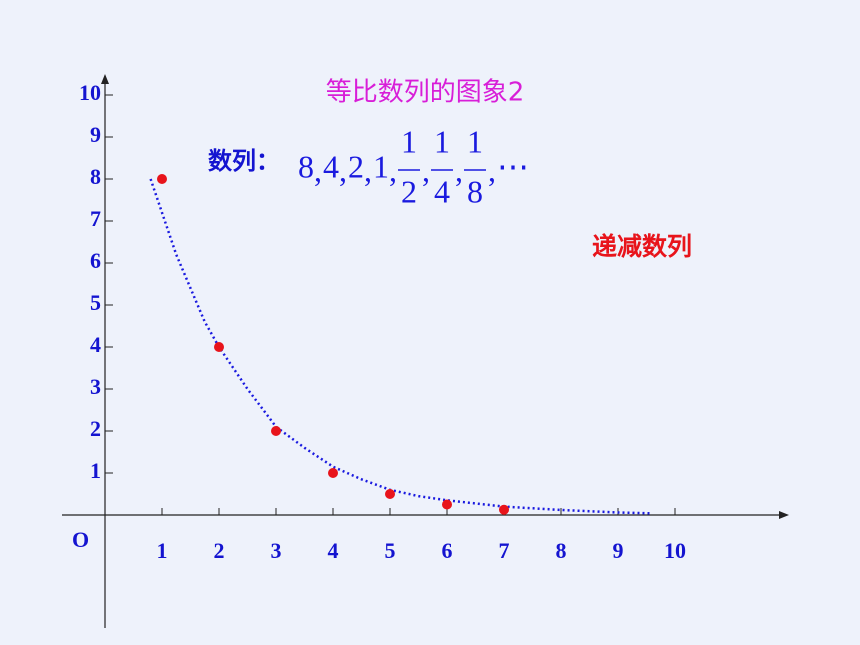 The width and height of the screenshot is (860, 645). What do you see at coordinates (95, 218) in the screenshot?
I see `y-tick-label: 7` at bounding box center [95, 218].